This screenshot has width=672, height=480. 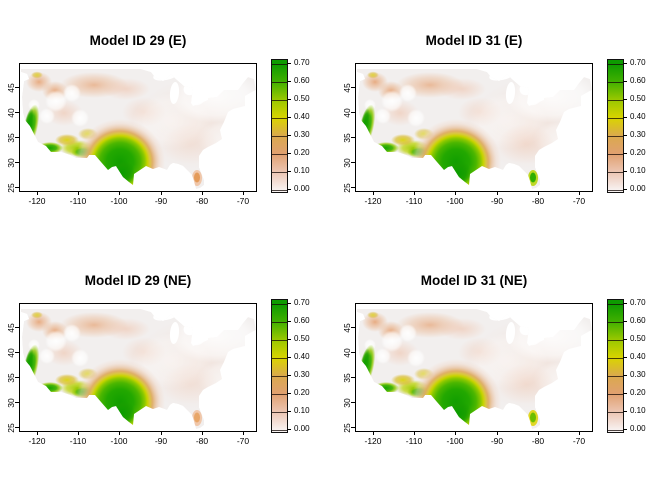 What do you see at coordinates (497, 441) in the screenshot?
I see `x-tick-label: -90` at bounding box center [497, 441].